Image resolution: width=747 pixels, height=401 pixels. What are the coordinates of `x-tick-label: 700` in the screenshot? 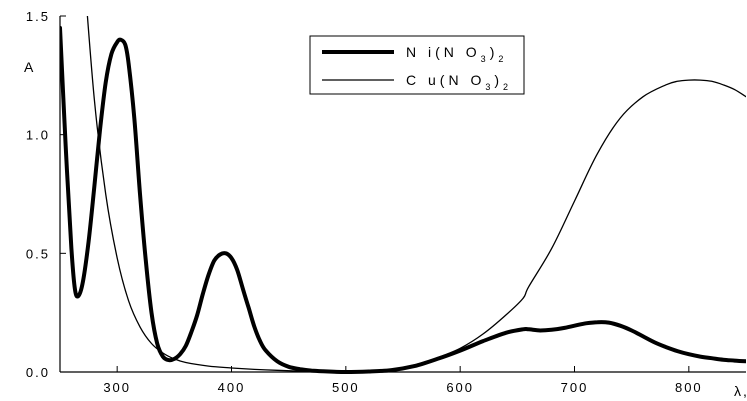 It's located at (575, 387).